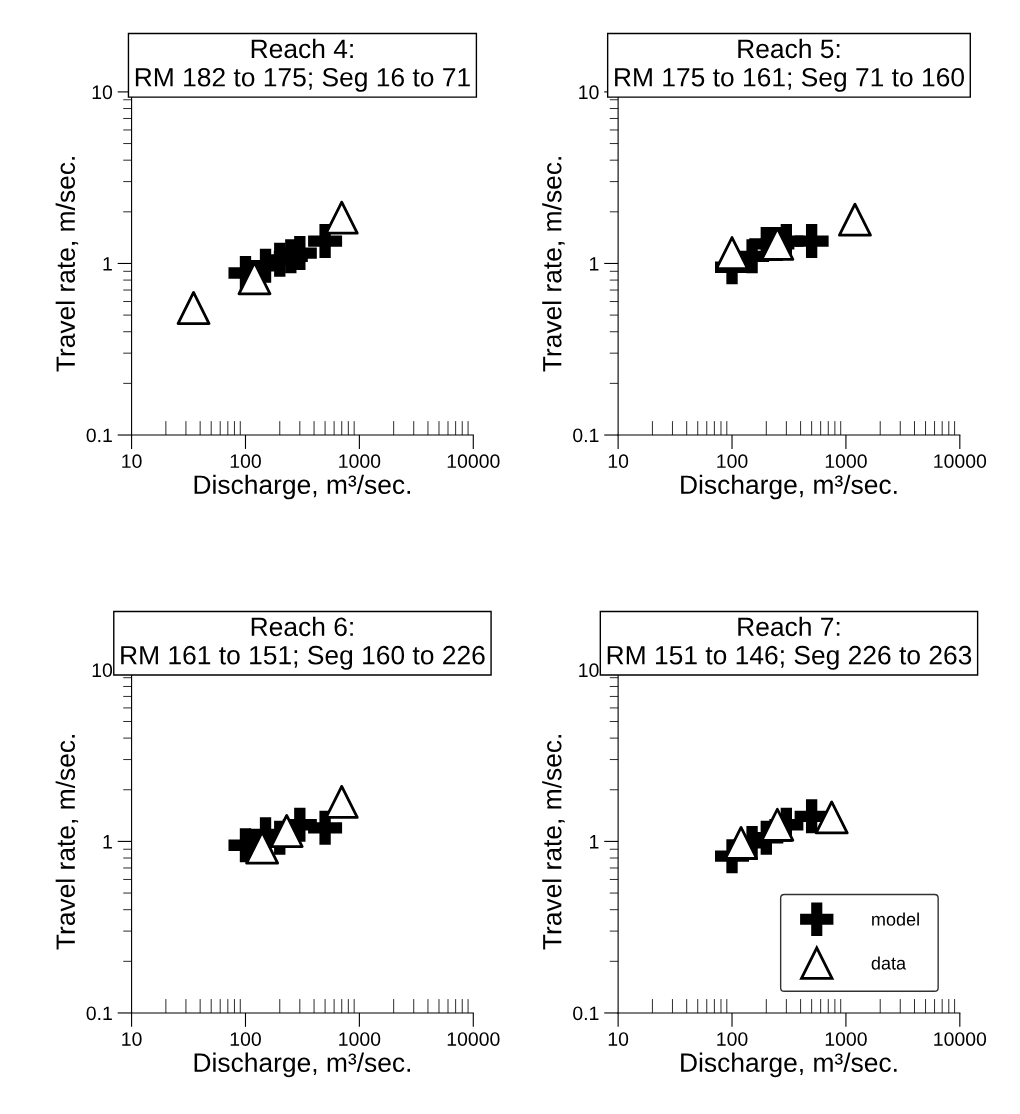  I want to click on chart-title: Reach 6: RM 161 to 151; Seg 160 to 226, so click(303, 643).